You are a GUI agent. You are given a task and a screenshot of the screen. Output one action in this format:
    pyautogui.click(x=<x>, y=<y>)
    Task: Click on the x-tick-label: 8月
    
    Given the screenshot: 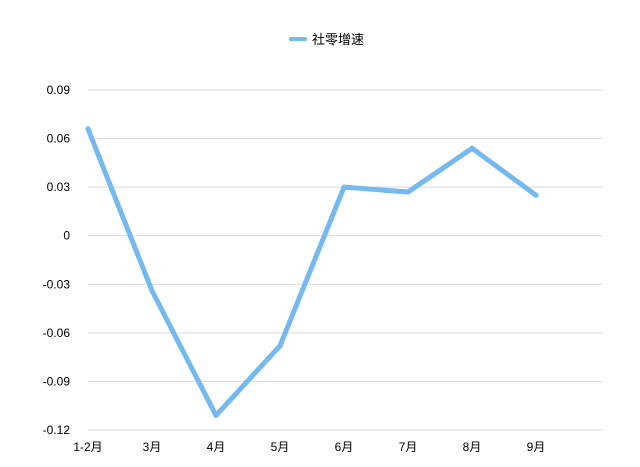 What is the action you would take?
    pyautogui.click(x=472, y=447)
    